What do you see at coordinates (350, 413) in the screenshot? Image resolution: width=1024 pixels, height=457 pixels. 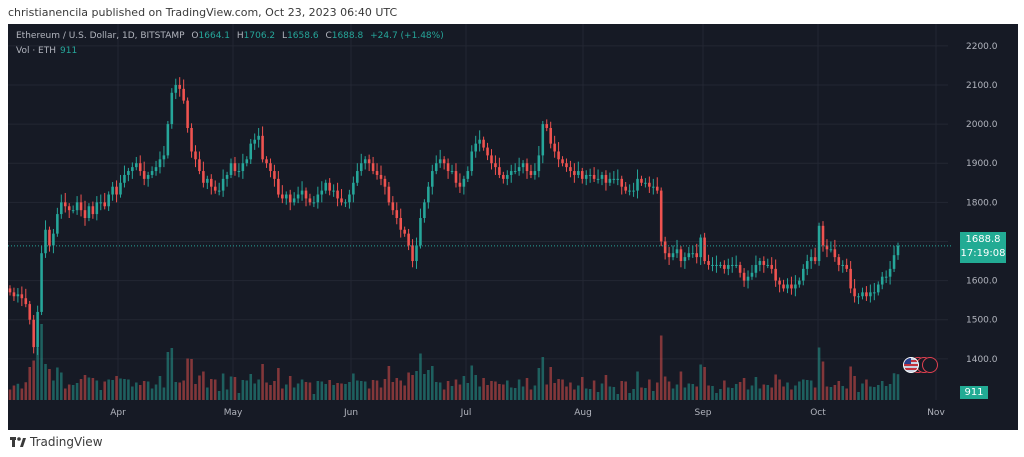 I see `x-tick-label: Jun` at bounding box center [350, 413].